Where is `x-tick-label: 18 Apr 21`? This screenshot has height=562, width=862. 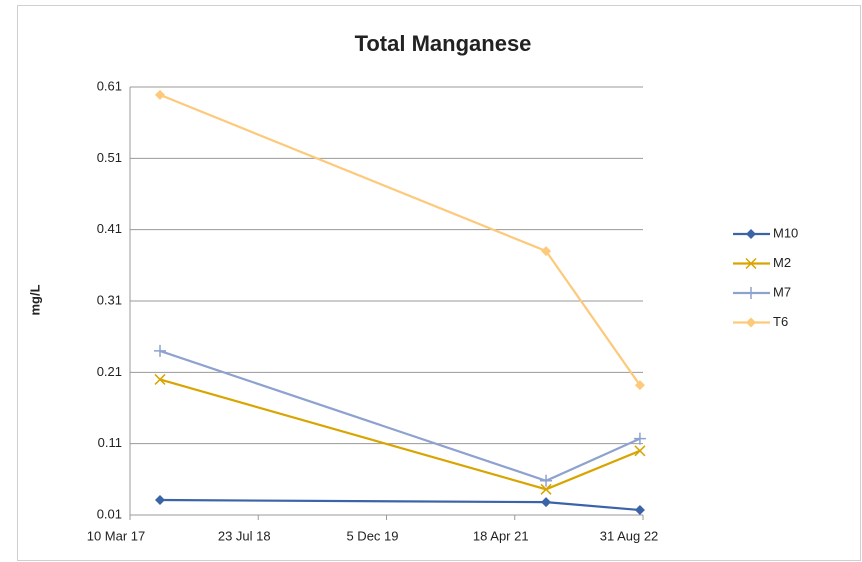
x-tick-label: 18 Apr 21 is located at coordinates (501, 535).